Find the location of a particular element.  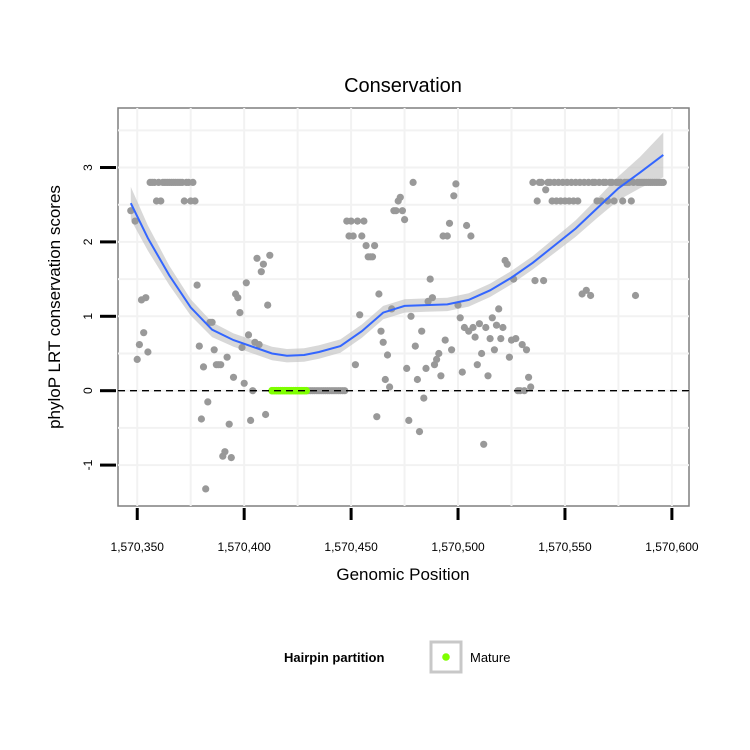

legend-label-mature: Mature is located at coordinates (490, 657).